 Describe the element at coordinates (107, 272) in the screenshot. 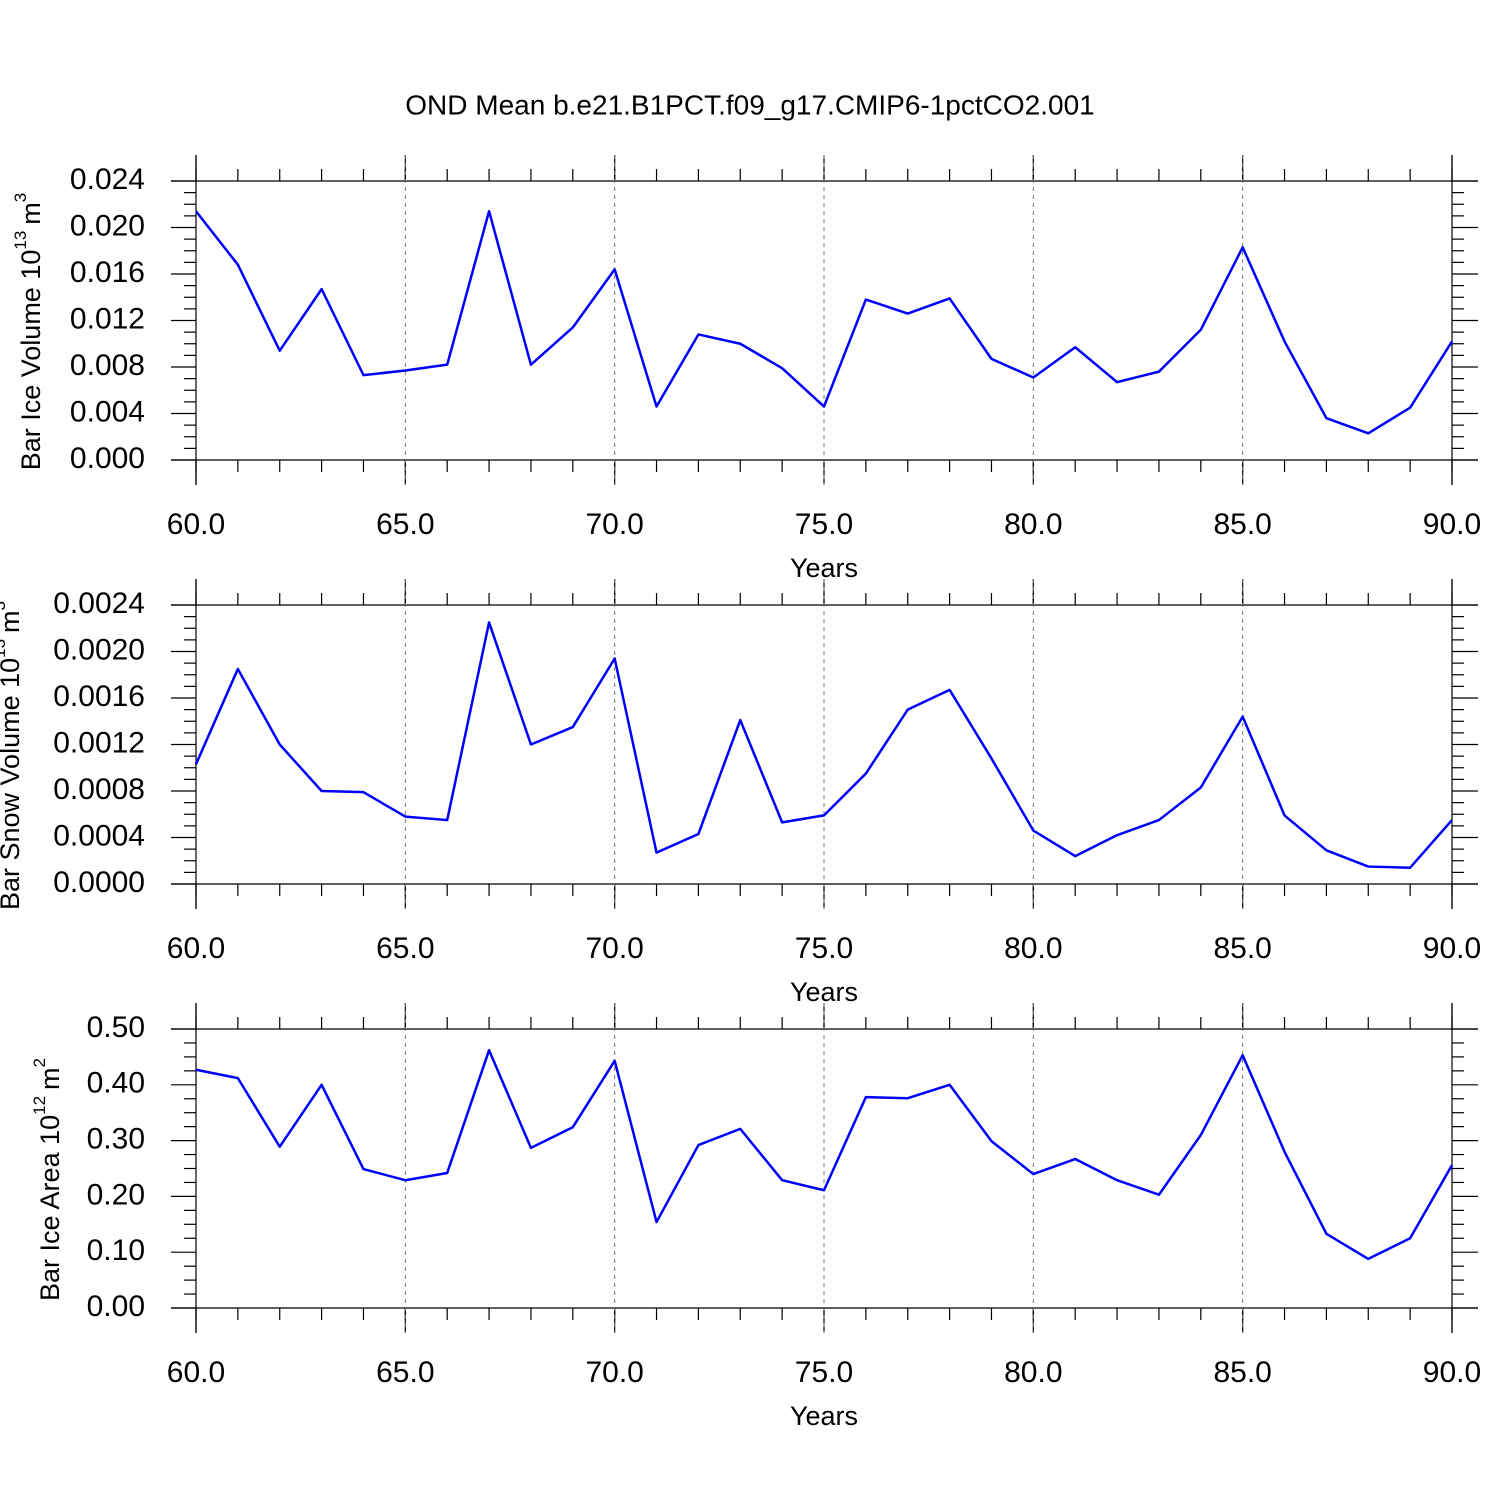

I see `y-tick-label: 0.016` at that location.